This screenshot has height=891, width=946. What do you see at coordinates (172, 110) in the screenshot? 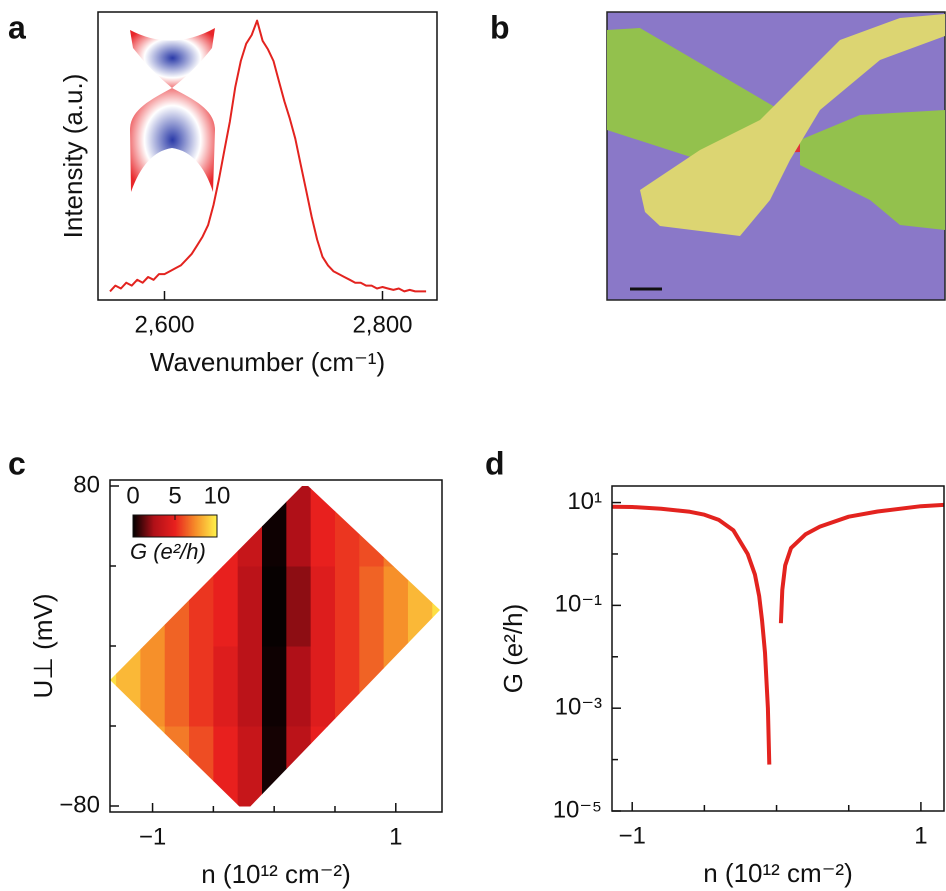
I see `dirac-cone-inset` at bounding box center [172, 110].